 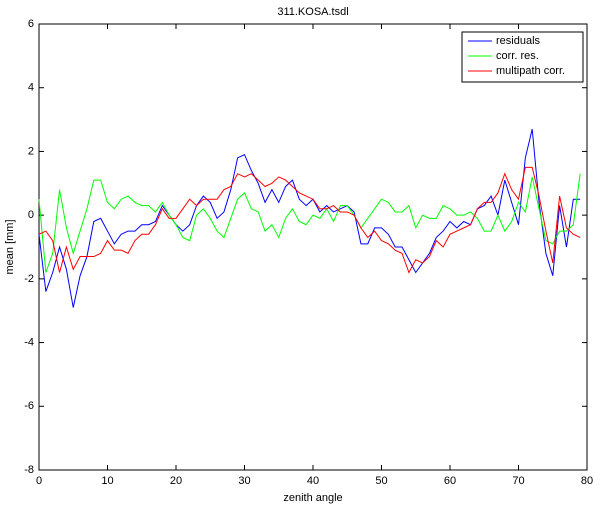 What do you see at coordinates (39, 481) in the screenshot?
I see `x-tick-label: 0` at bounding box center [39, 481].